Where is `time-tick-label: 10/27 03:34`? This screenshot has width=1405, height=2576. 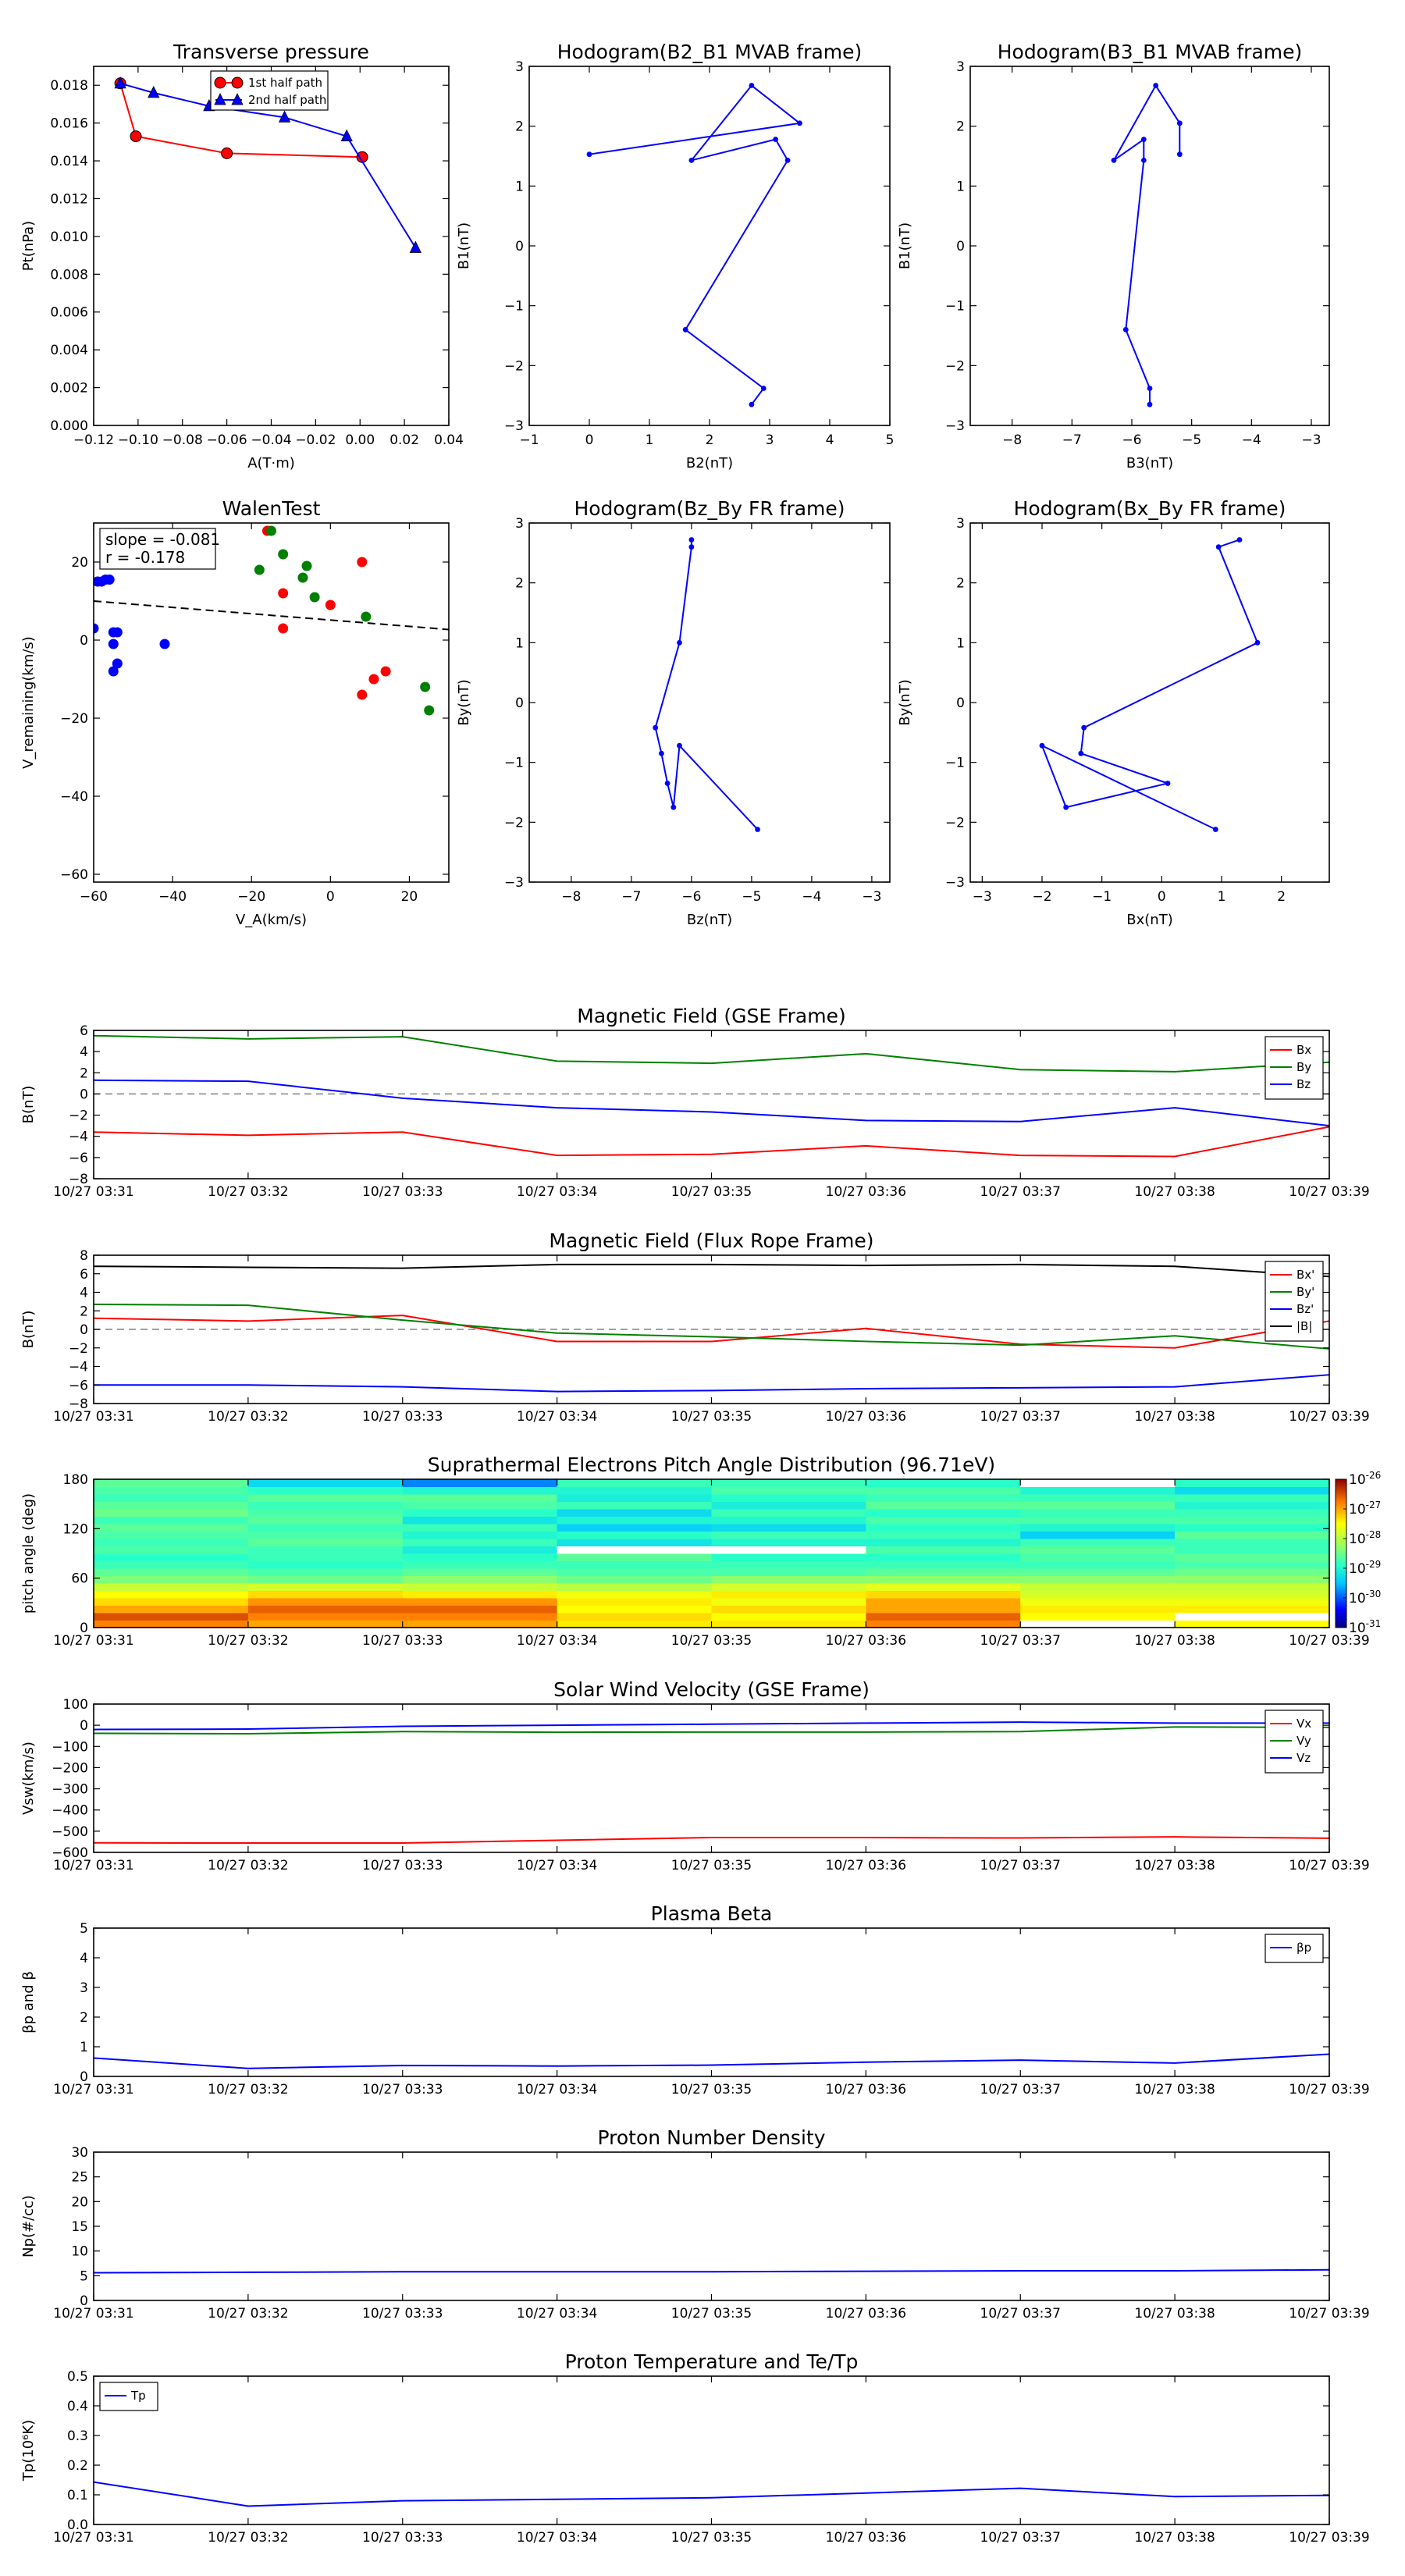
time-tick-label: 10/27 03:34 is located at coordinates (557, 1865).